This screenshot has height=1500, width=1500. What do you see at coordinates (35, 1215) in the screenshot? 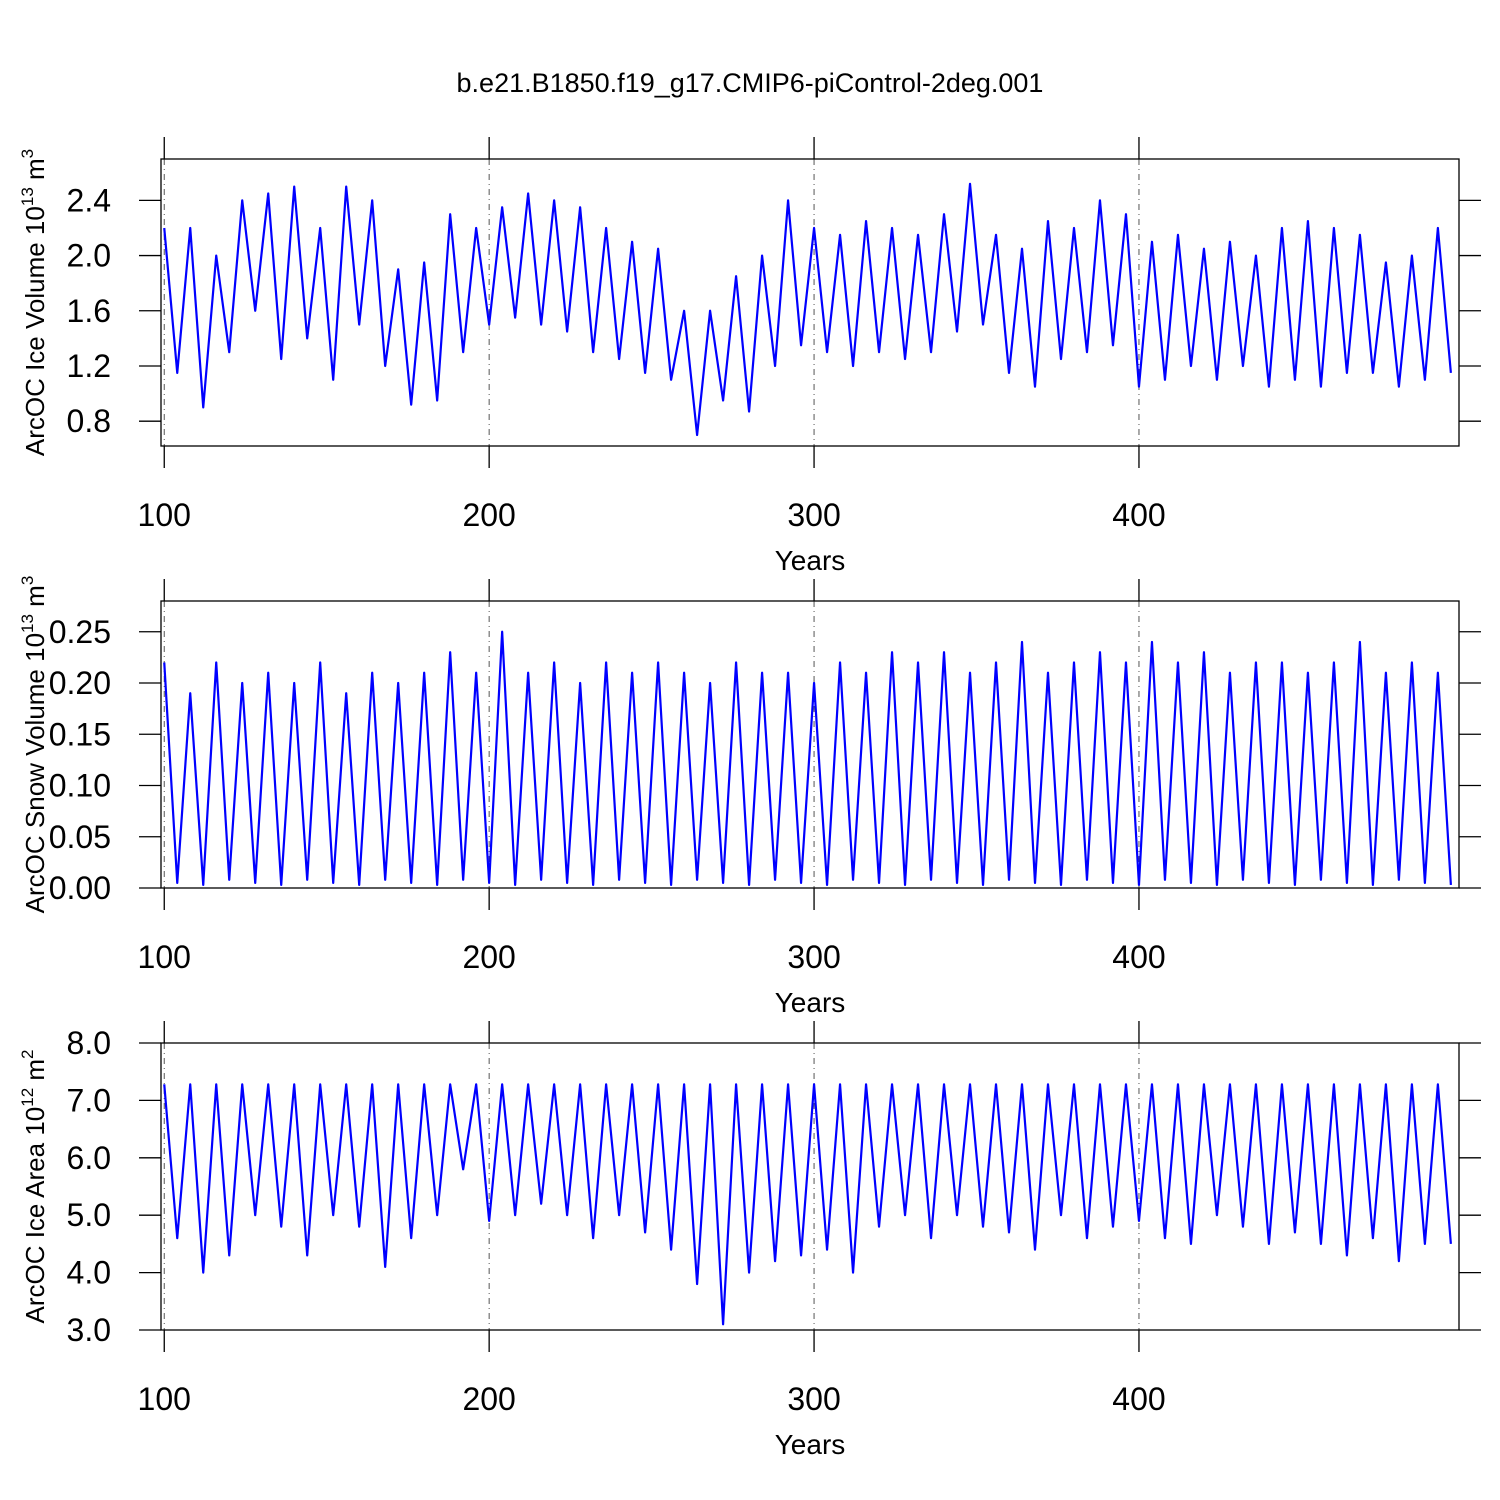
I see `y-axis-label-part: ArcOC Ice Area 10` at bounding box center [35, 1215].